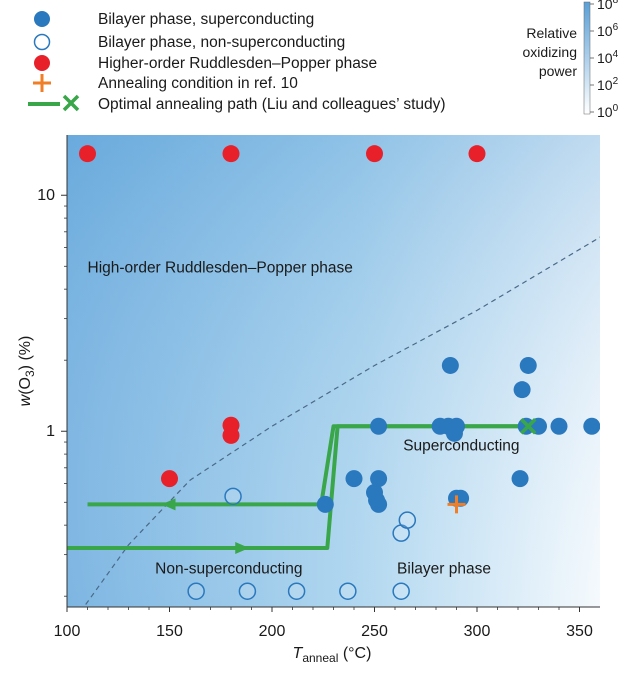 Image resolution: width=626 pixels, height=685 pixels. I want to click on colorbar-tick-label: 10⁶, so click(608, 30).